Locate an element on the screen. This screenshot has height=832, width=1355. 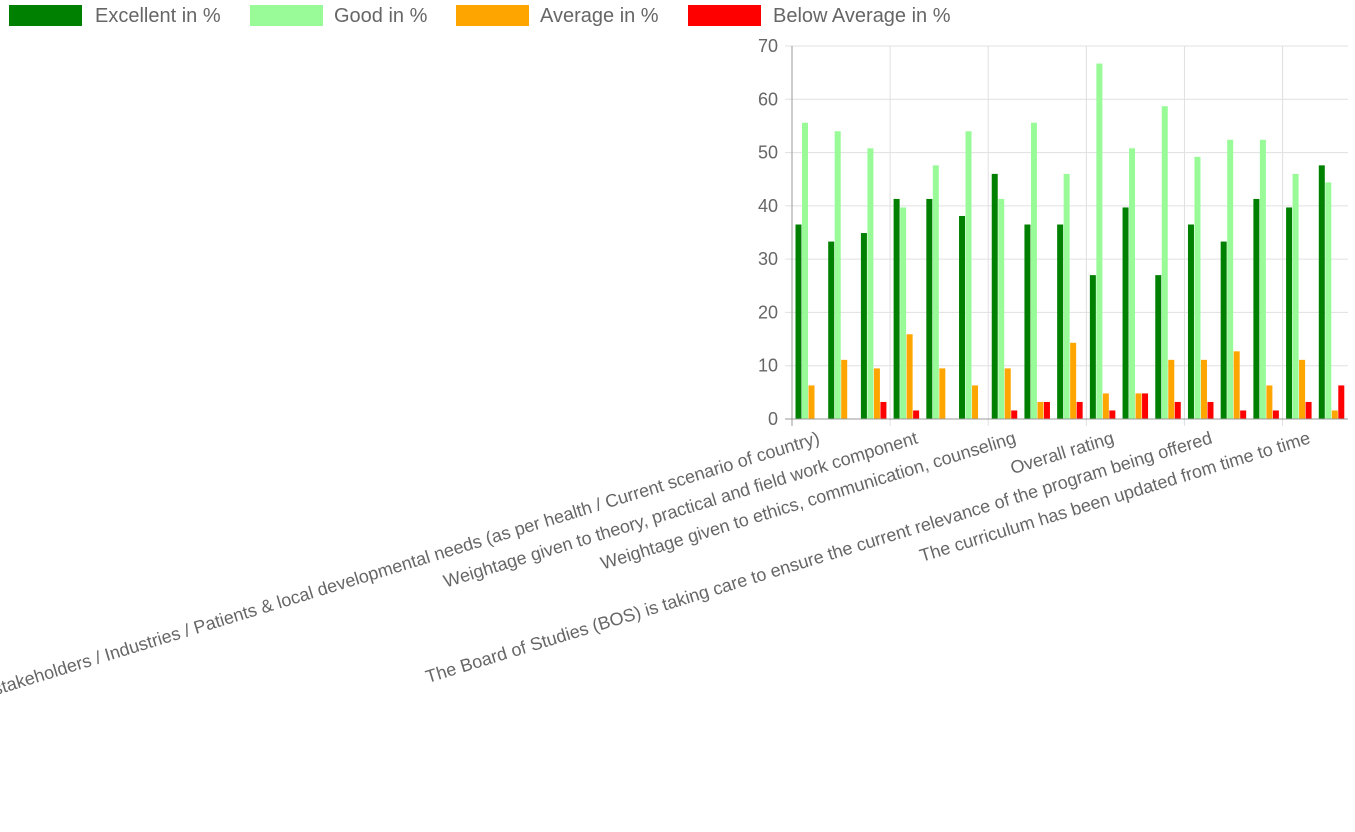
y-tick-label: 30 is located at coordinates (768, 259).